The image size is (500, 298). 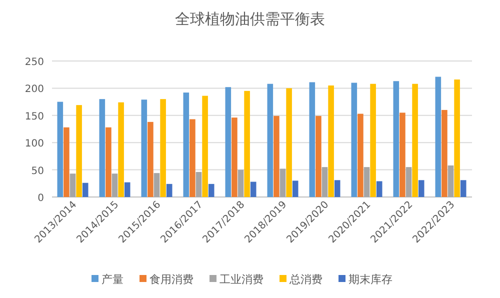 What do you see at coordinates (250, 19) in the screenshot?
I see `chart-title: 全球植物油供需平衡表` at bounding box center [250, 19].